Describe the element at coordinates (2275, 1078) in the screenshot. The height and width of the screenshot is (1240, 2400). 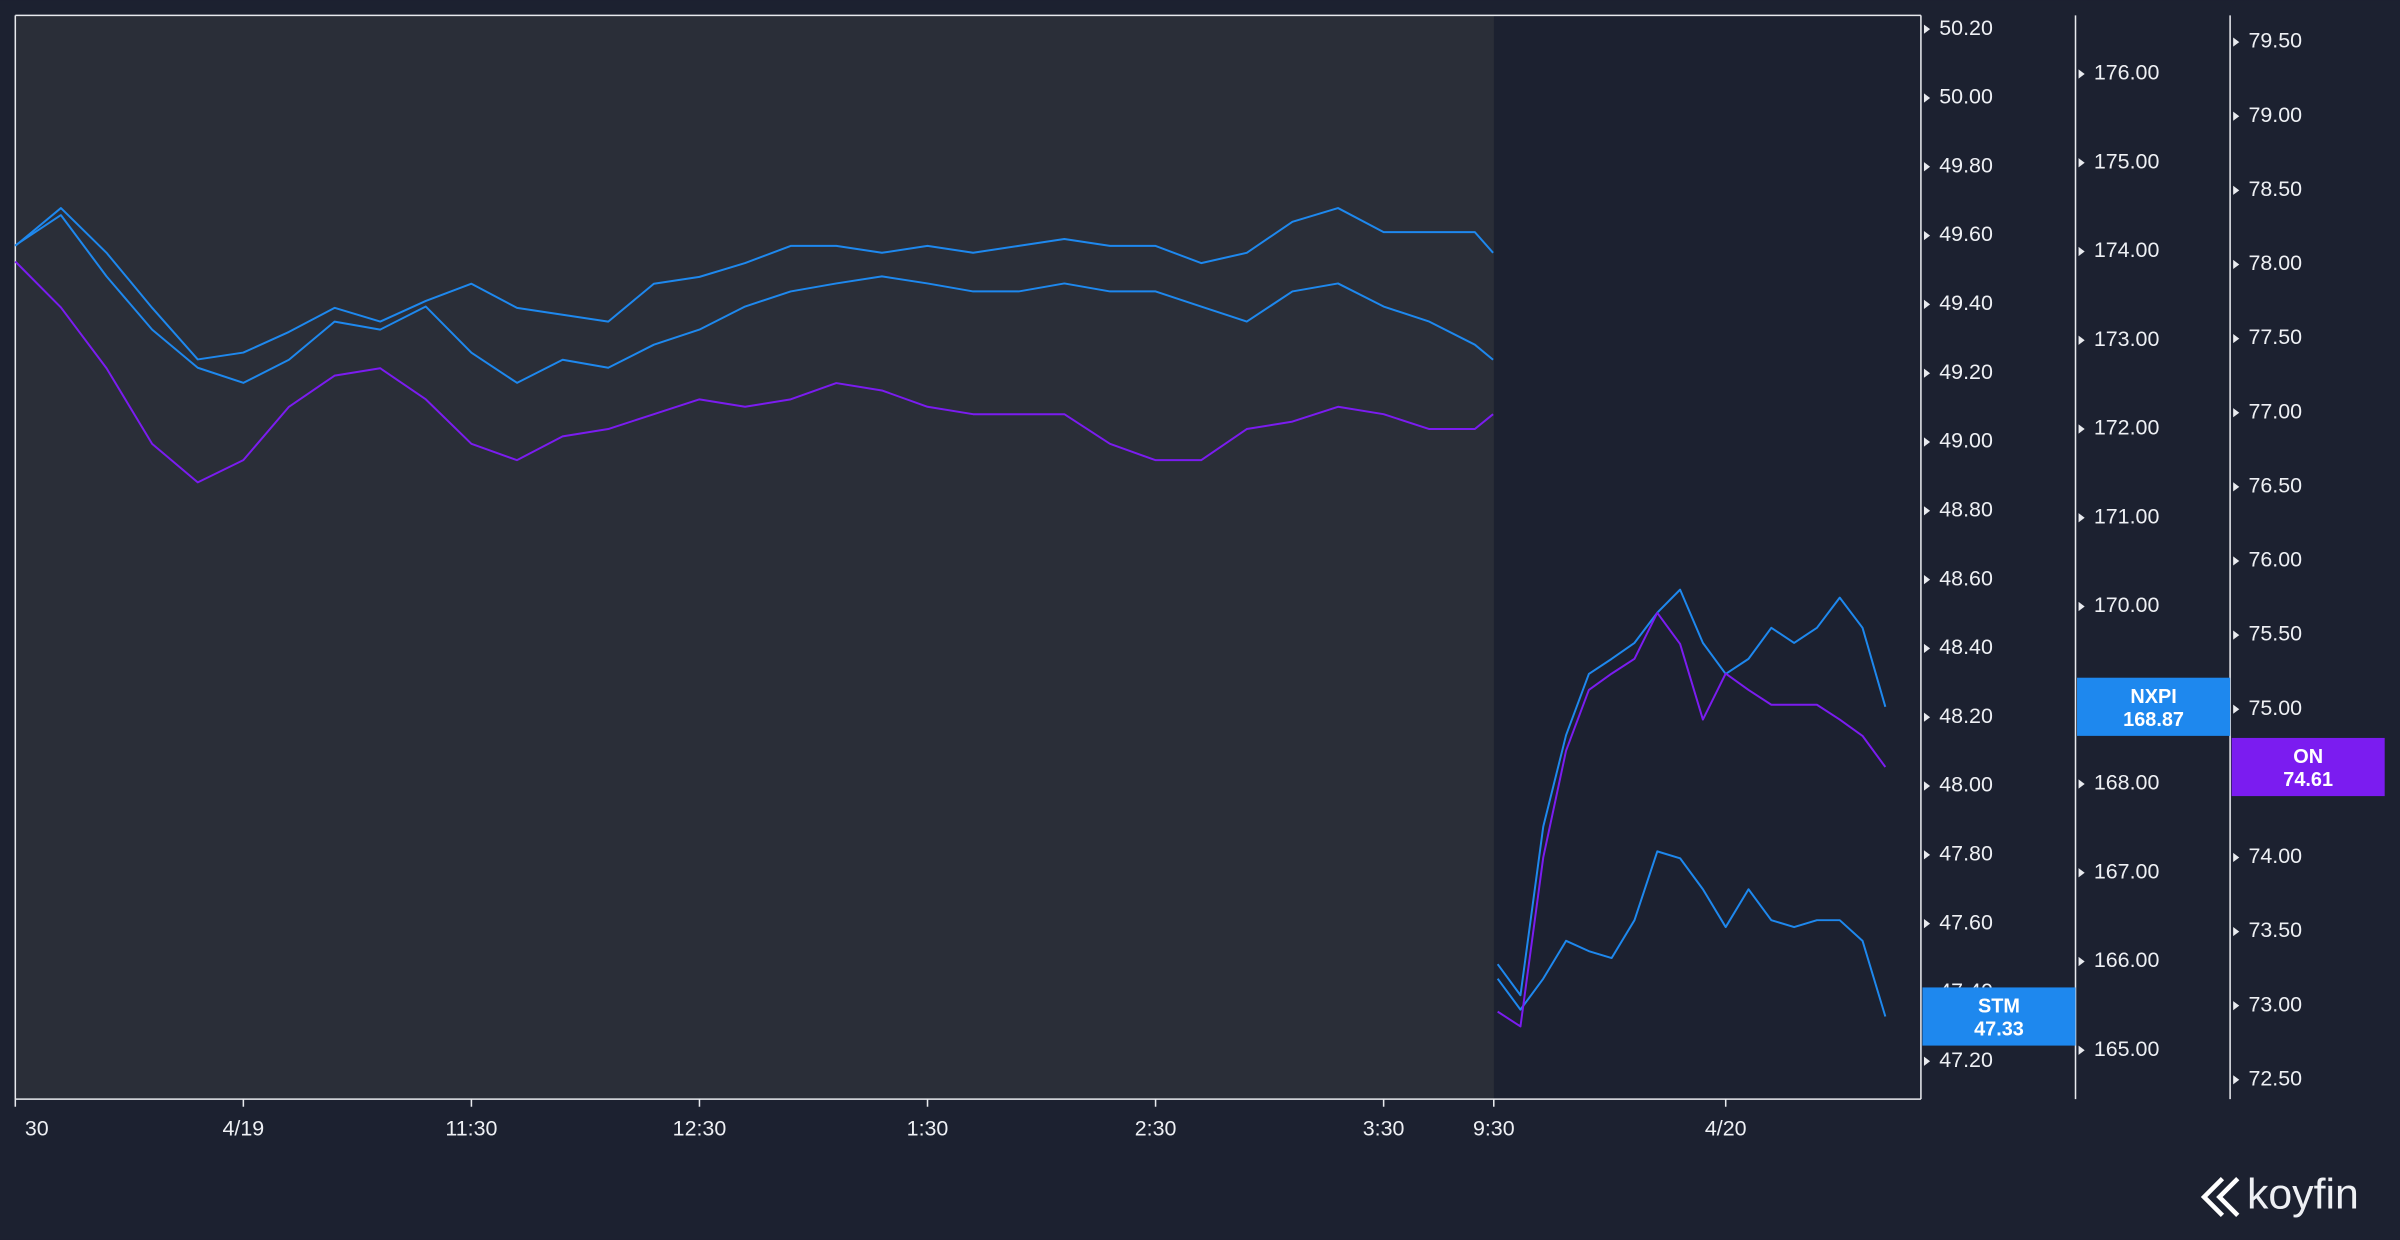
I see `y3-tick-label: 72.50` at that location.